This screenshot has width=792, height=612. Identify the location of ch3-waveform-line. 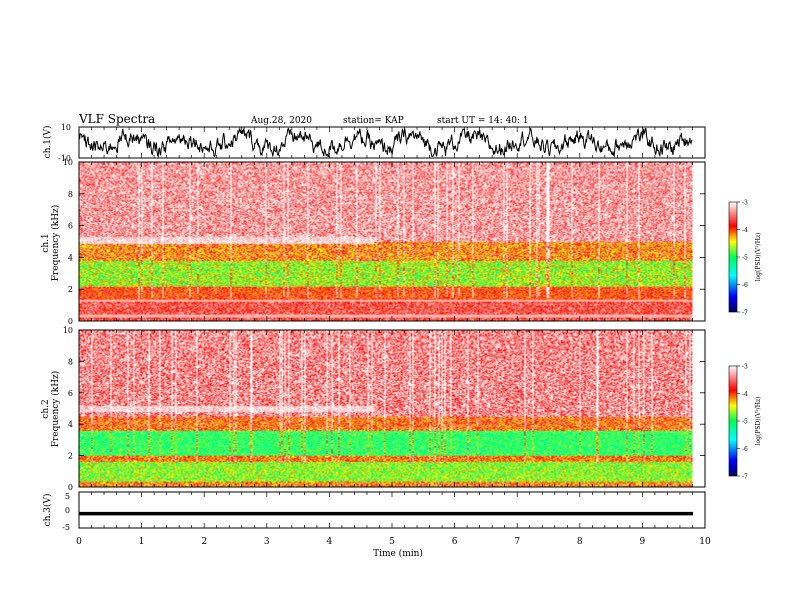
(386, 513).